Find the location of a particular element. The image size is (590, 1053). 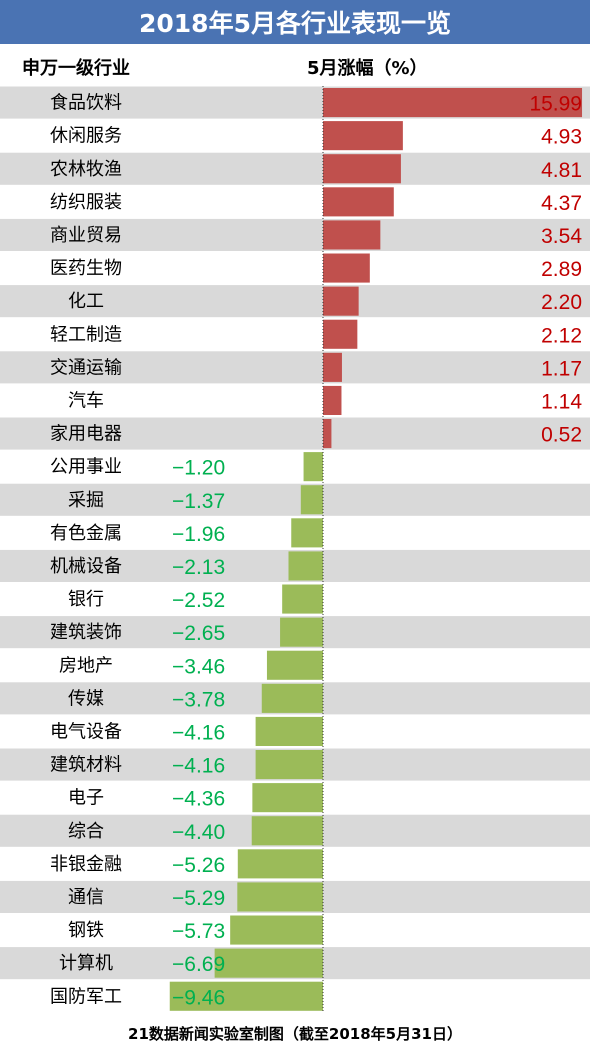

category-label: 汽车 is located at coordinates (86, 400).